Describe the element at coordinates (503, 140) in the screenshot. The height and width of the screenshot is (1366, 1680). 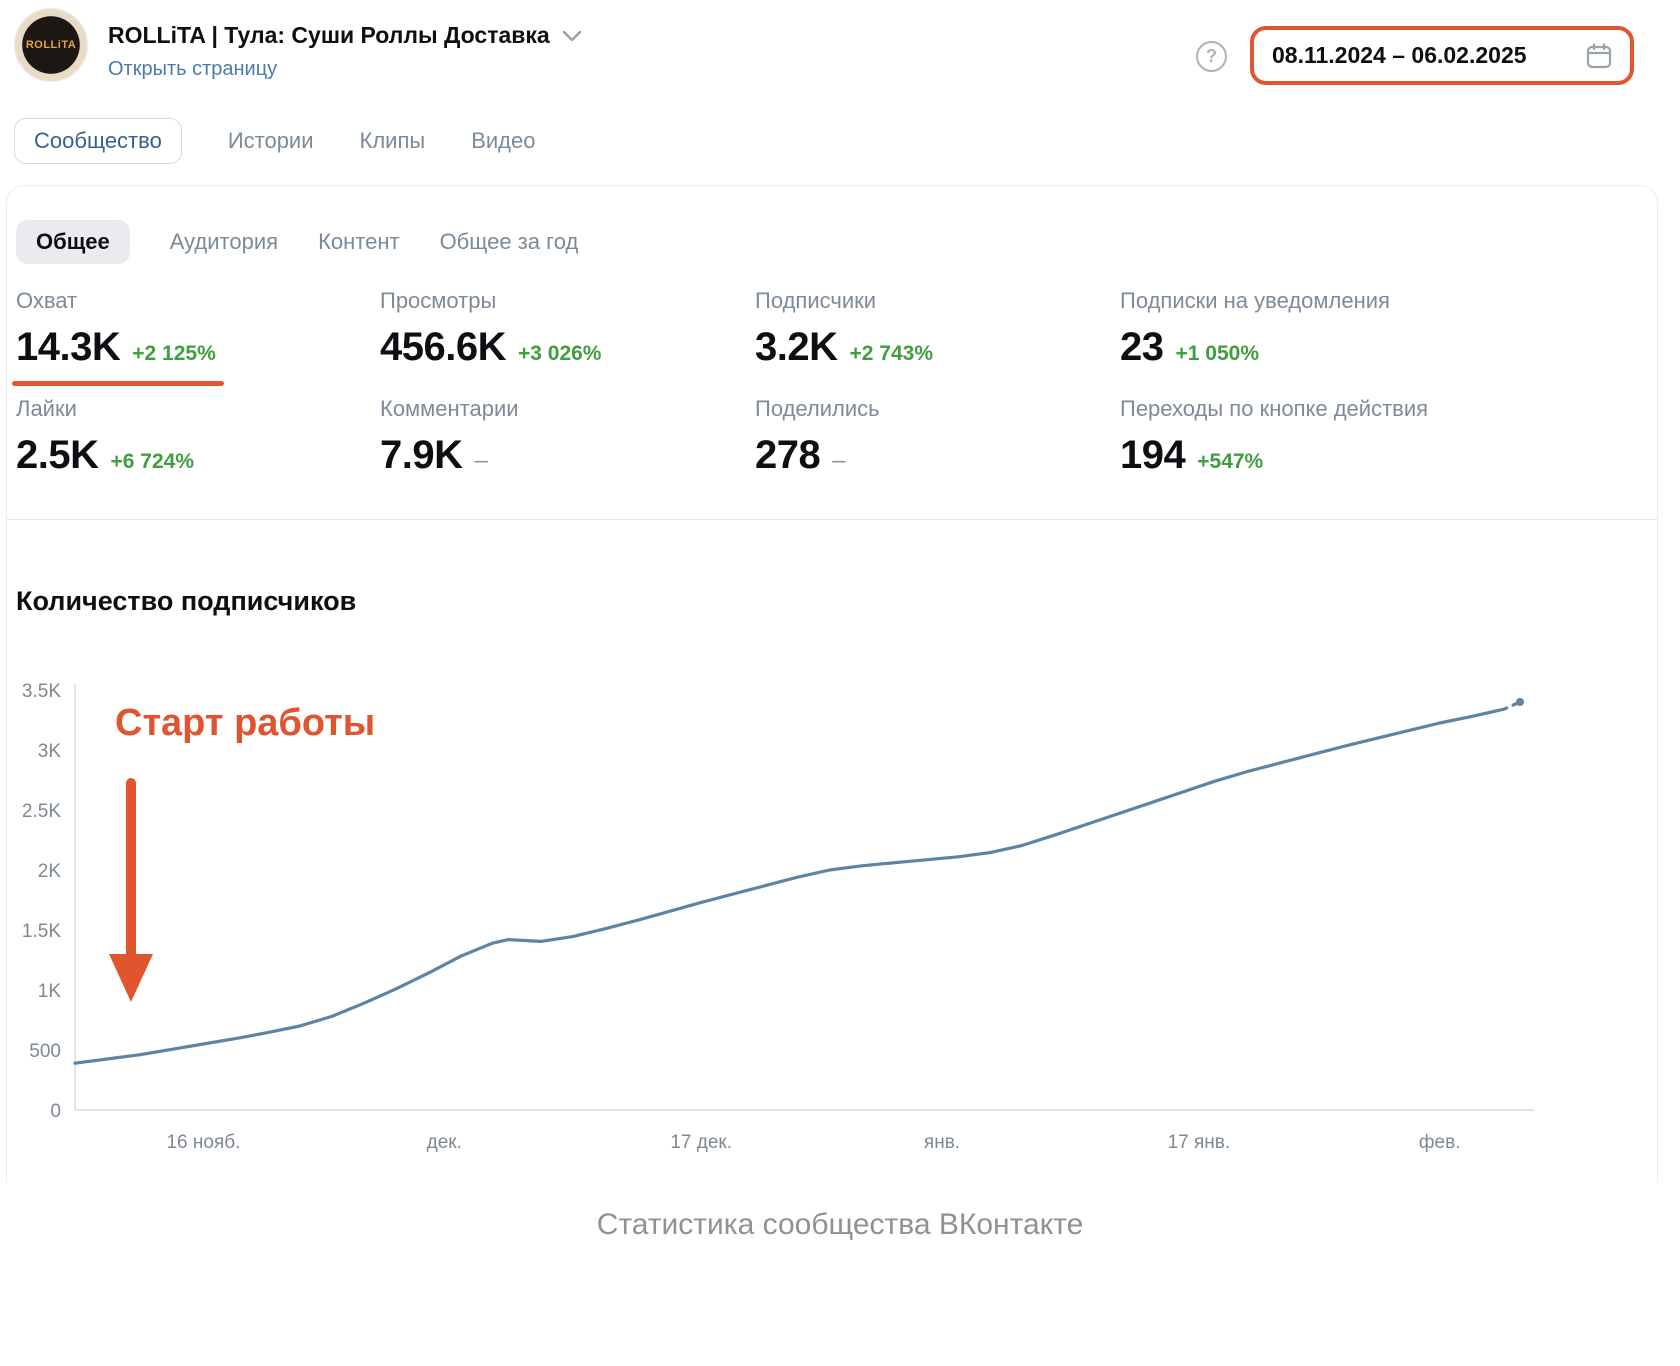
I see `tab-video: Видео` at that location.